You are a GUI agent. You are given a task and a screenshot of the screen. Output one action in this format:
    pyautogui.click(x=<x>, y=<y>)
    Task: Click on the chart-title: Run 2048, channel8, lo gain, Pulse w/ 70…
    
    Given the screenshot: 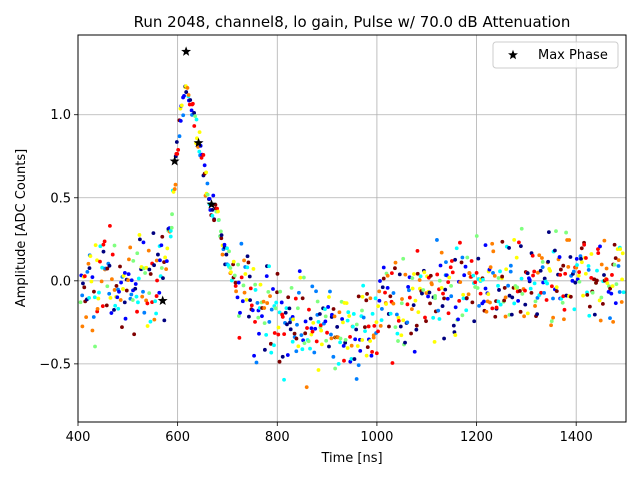 What is the action you would take?
    pyautogui.click(x=352, y=22)
    